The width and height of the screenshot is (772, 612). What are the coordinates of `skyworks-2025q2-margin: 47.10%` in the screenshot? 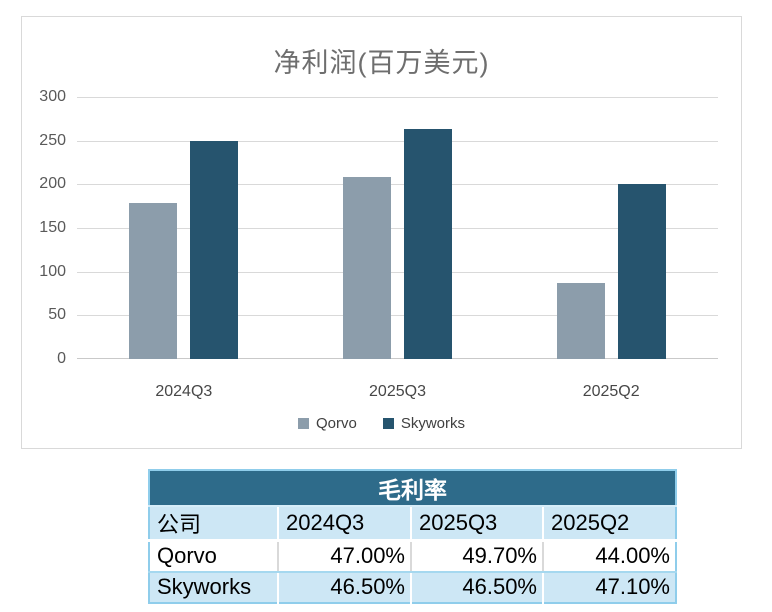 It's located at (609, 587).